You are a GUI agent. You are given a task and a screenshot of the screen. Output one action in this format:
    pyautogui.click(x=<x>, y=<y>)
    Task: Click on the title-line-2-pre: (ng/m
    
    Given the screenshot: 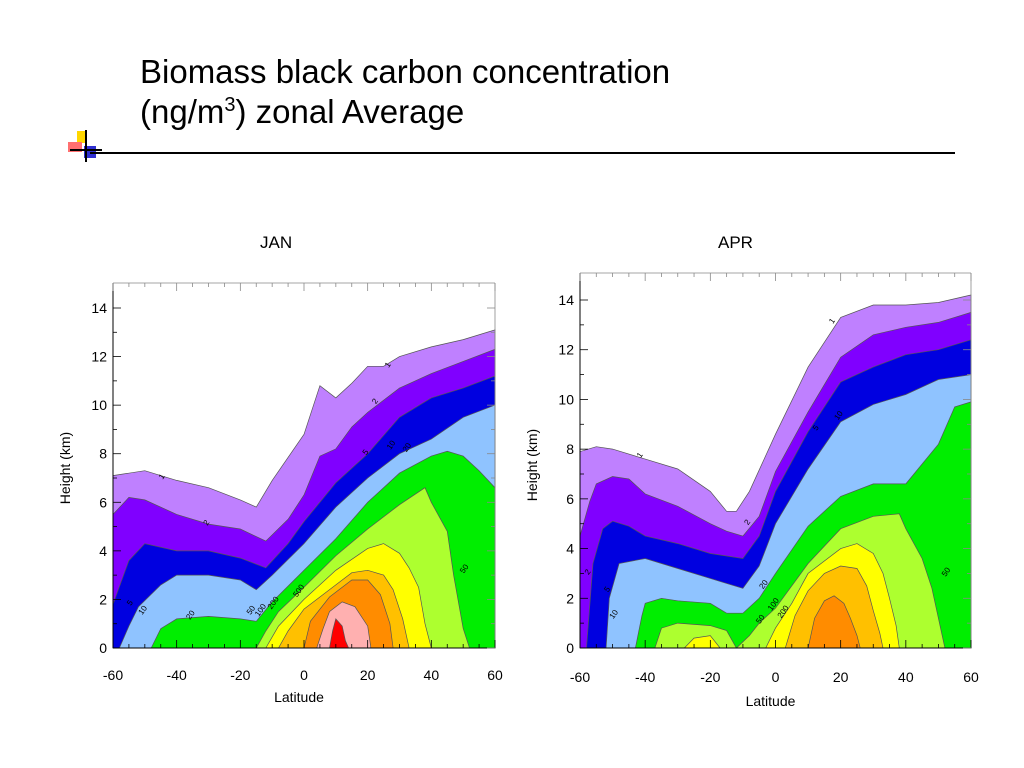 What is the action you would take?
    pyautogui.click(x=182, y=111)
    